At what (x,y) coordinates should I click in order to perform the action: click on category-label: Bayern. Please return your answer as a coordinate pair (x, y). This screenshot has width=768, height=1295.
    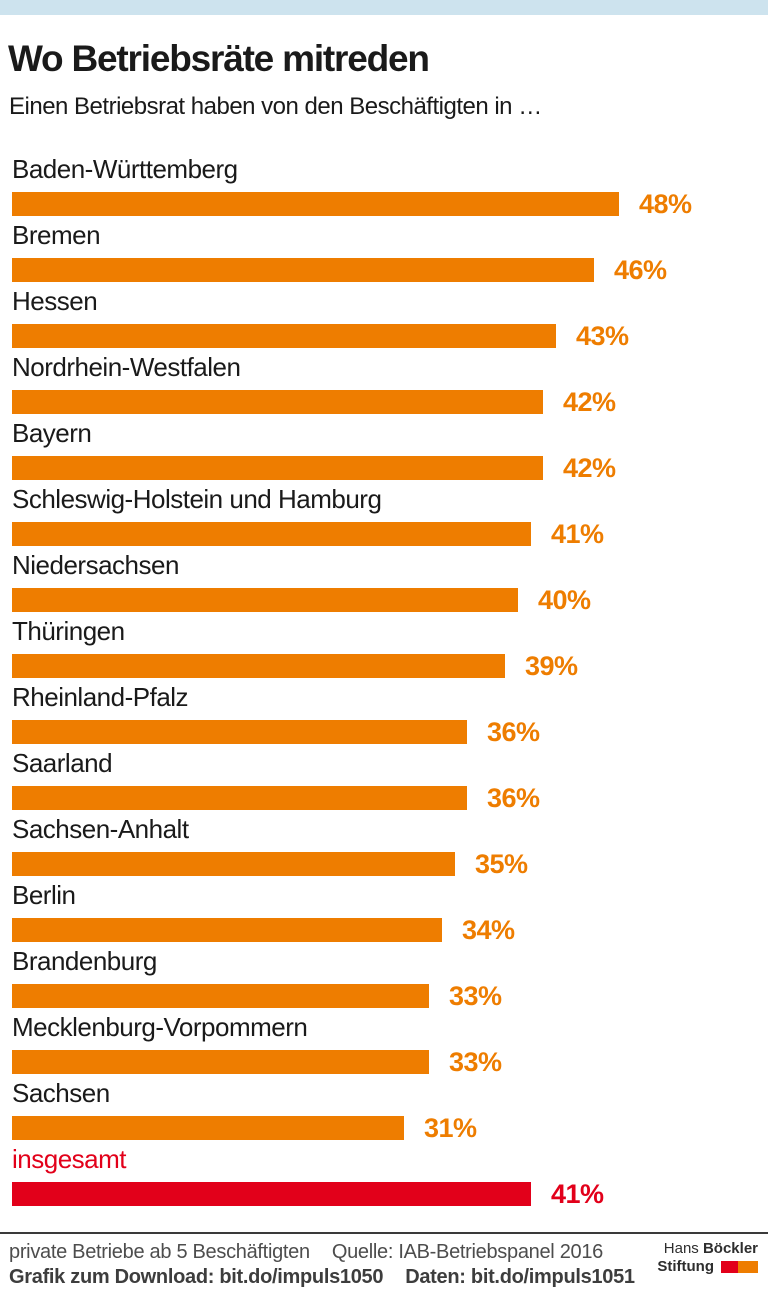
    Looking at the image, I should click on (52, 433).